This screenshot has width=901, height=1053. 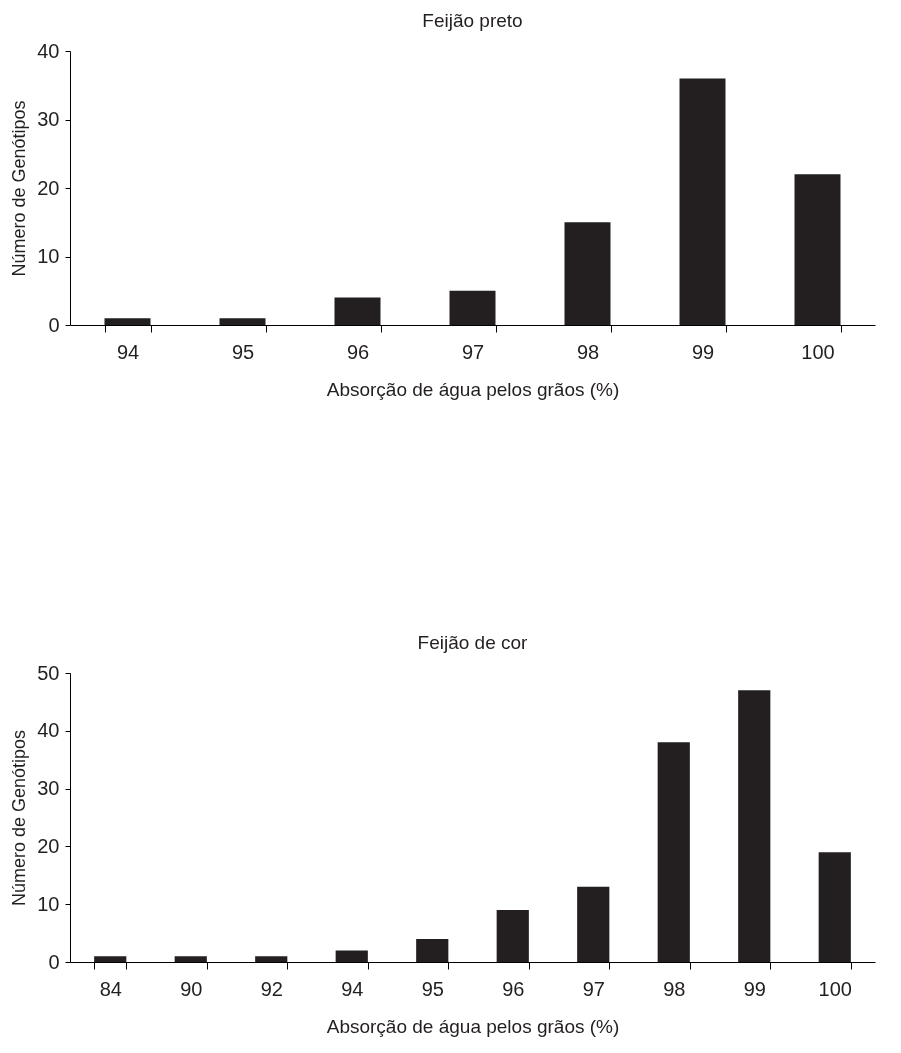 I want to click on x-tick-label: 84, so click(x=110, y=988).